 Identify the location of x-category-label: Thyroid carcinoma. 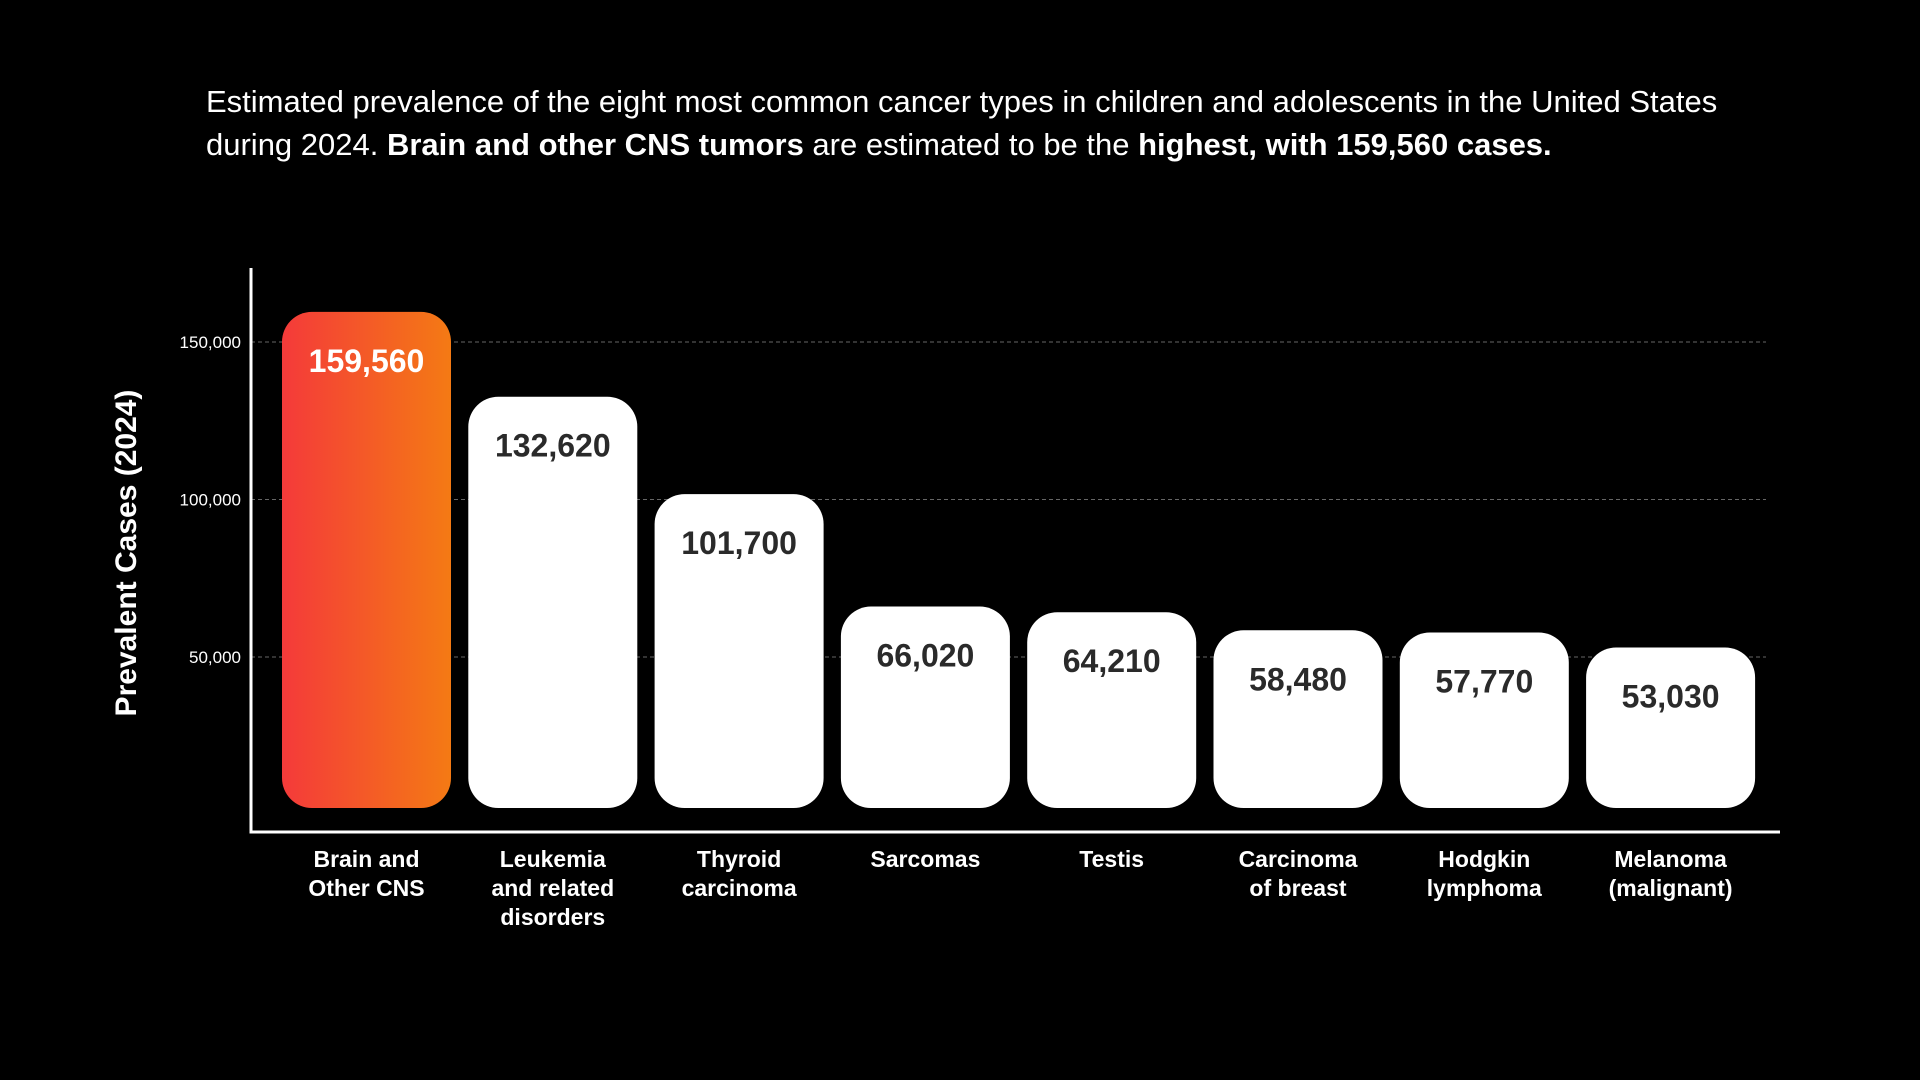
(739, 873).